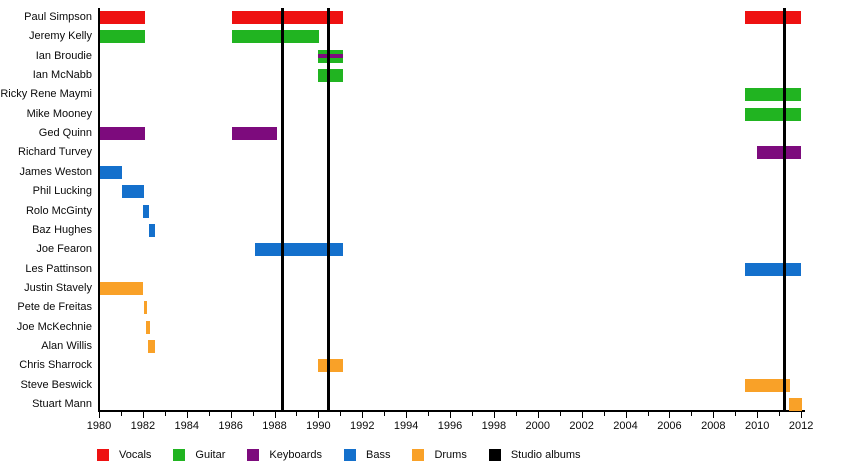  What do you see at coordinates (450, 426) in the screenshot?
I see `x-axis-label: 1996` at bounding box center [450, 426].